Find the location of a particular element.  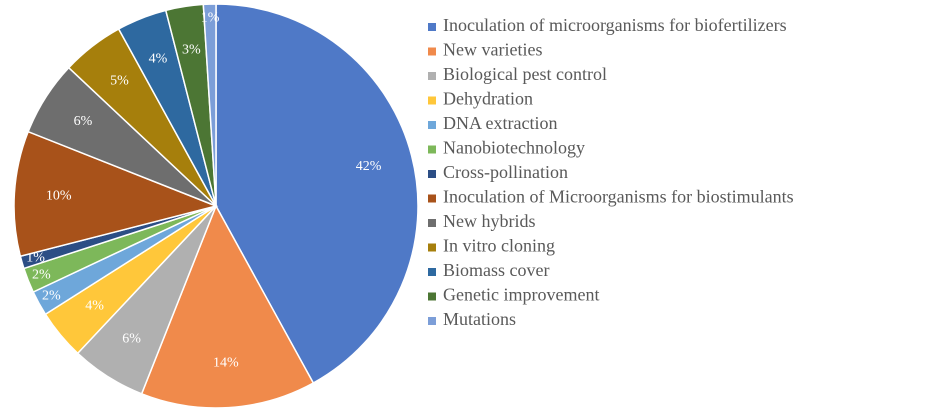

slice-label: 42% is located at coordinates (369, 166).